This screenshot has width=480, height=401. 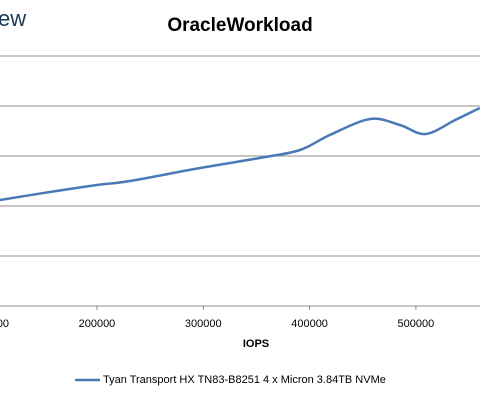 I want to click on logo: ew, so click(x=13, y=18).